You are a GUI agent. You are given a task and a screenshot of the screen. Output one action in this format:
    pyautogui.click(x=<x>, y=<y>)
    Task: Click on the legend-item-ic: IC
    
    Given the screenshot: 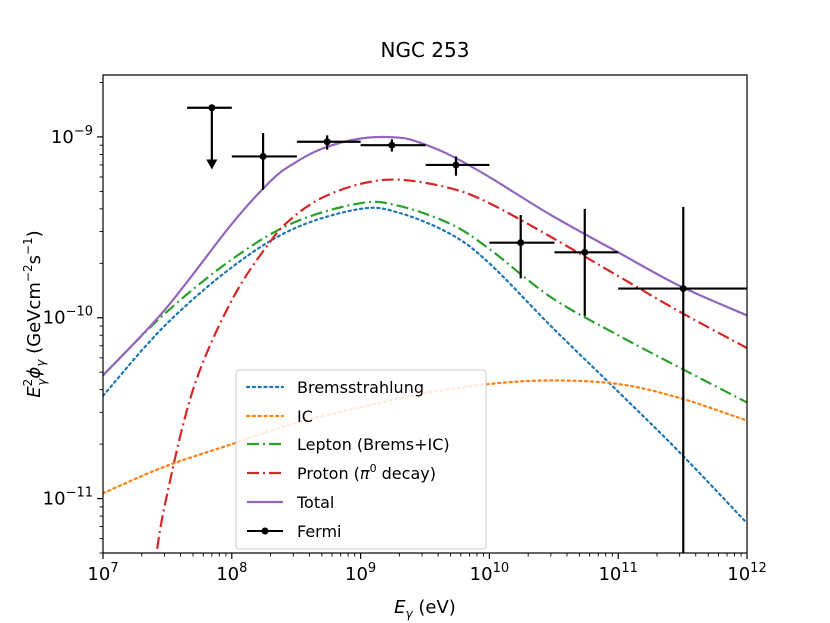 What is the action you would take?
    pyautogui.click(x=279, y=416)
    